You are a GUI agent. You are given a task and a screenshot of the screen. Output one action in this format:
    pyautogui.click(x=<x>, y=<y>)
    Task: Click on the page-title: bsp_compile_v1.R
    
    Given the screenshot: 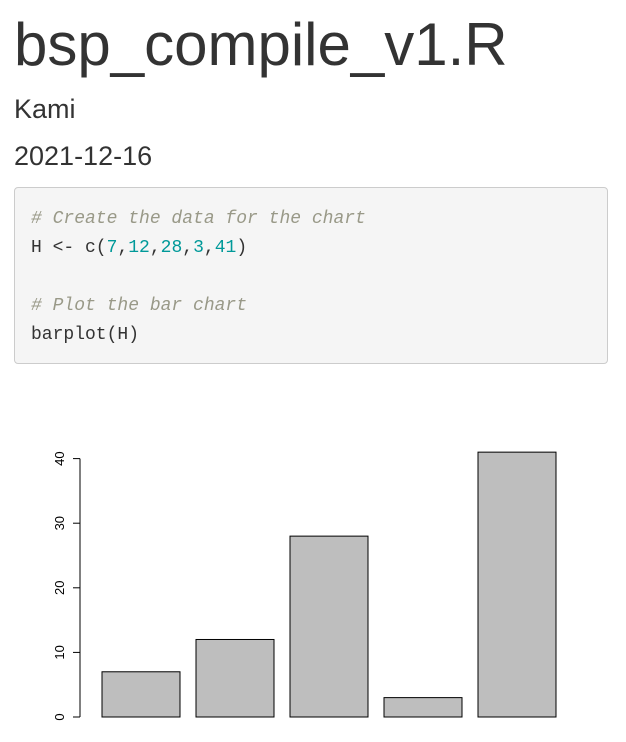 What is the action you would take?
    pyautogui.click(x=261, y=44)
    